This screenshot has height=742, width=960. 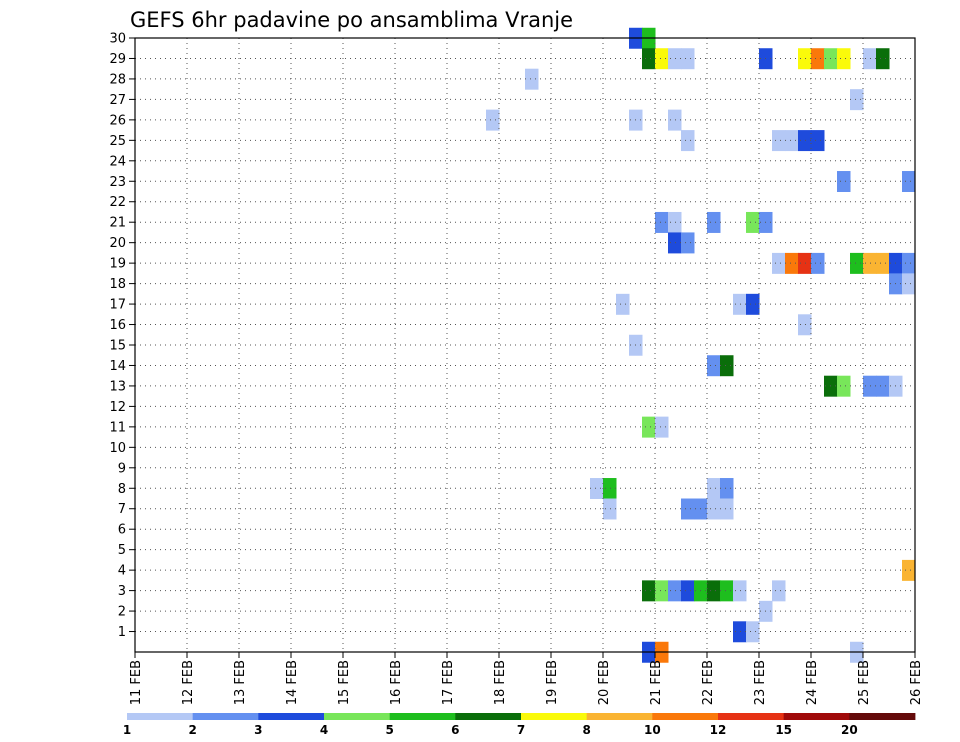 I want to click on y-tick-label: 12, so click(x=117, y=407).